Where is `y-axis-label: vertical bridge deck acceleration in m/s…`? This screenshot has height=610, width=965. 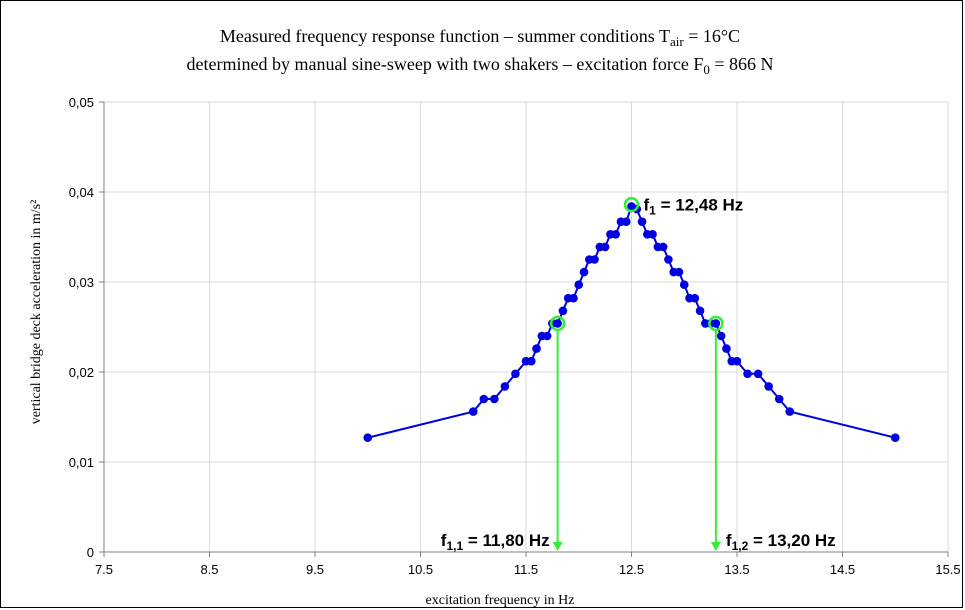
y-axis-label: vertical bridge deck acceleration in m/s… is located at coordinates (36, 312).